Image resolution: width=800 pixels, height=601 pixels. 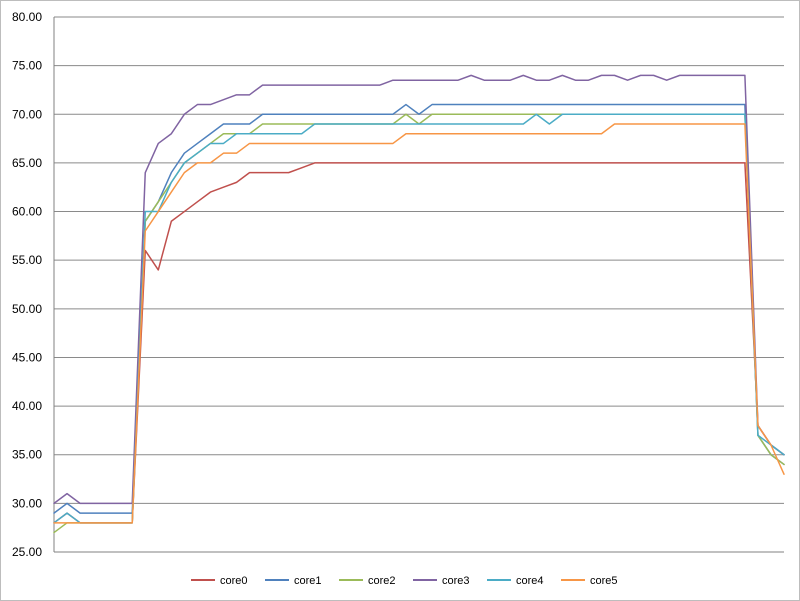 I want to click on y-tick-label: 30.00, so click(x=27, y=503).